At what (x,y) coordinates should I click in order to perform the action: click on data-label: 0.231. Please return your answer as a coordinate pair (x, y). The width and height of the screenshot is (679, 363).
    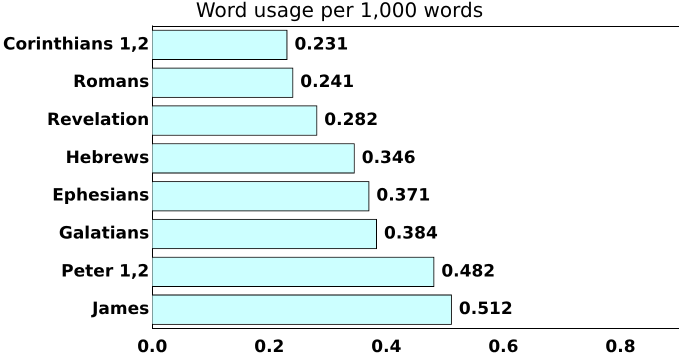
    Looking at the image, I should click on (321, 44).